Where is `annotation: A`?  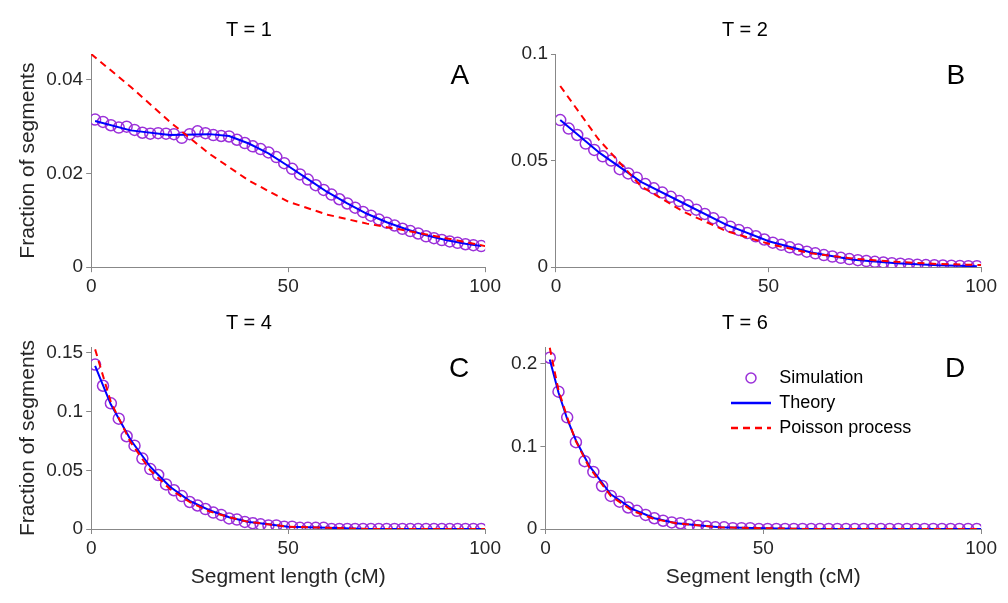 annotation: A is located at coordinates (460, 74).